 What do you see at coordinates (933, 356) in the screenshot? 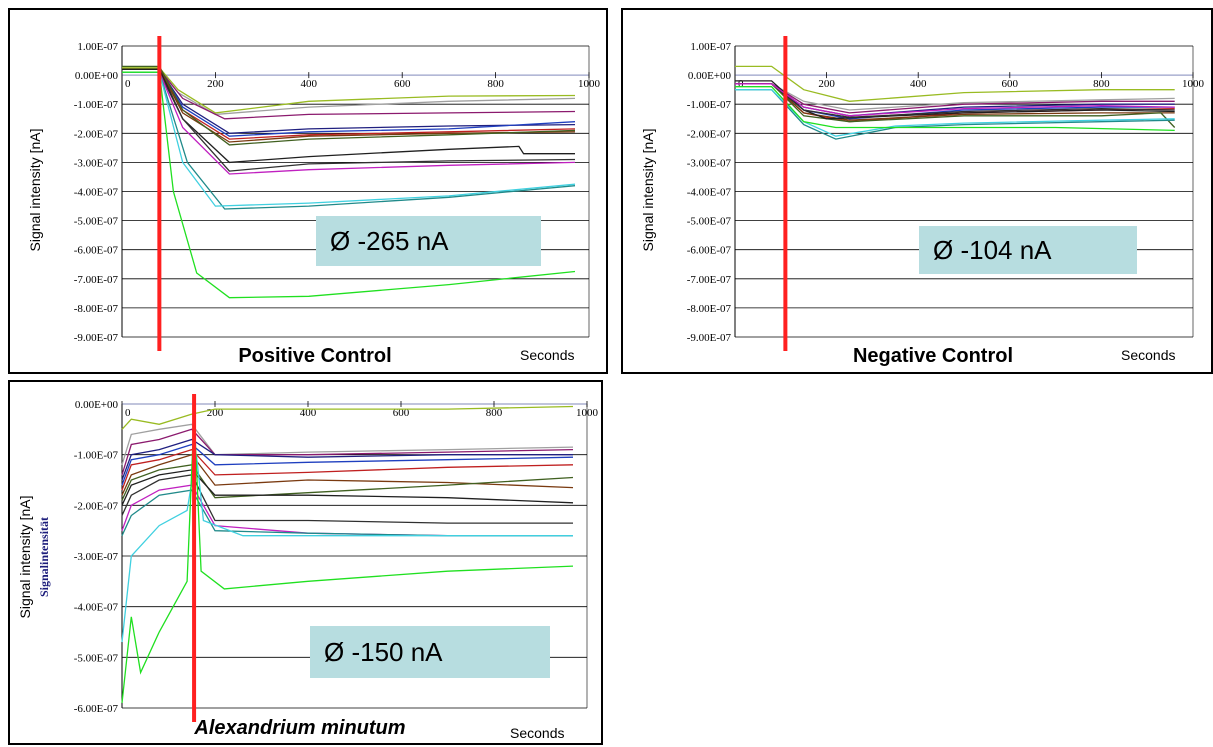
I see `chart-title: Negative Control` at bounding box center [933, 356].